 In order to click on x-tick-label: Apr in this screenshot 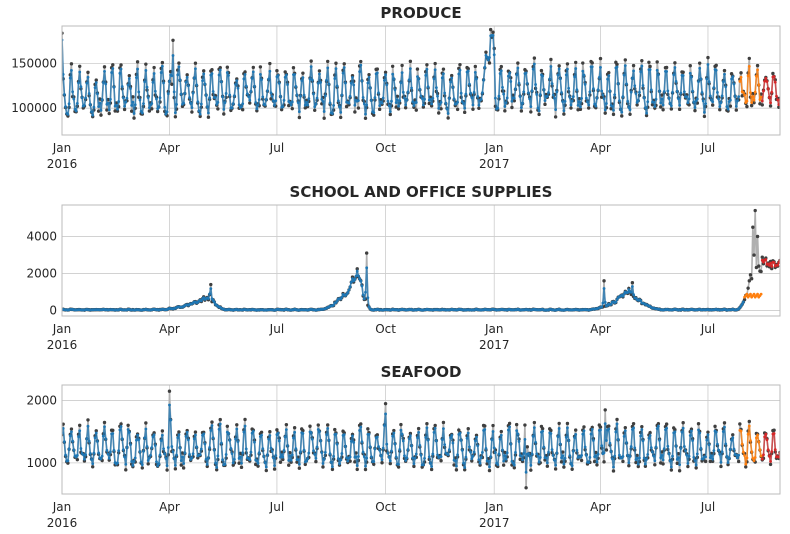, I will do `click(169, 148)`.